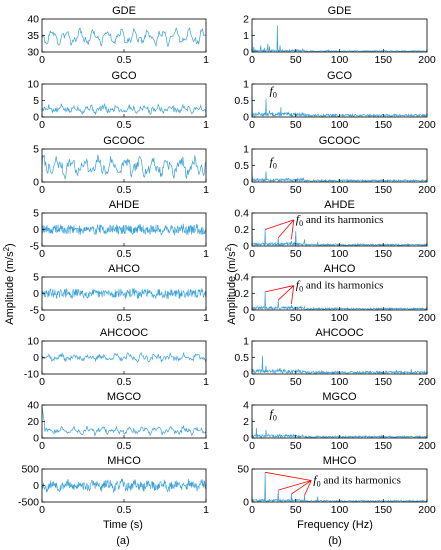 This screenshot has height=550, width=441. Describe the element at coordinates (33, 36) in the screenshot. I see `y-tick-label: 35` at that location.